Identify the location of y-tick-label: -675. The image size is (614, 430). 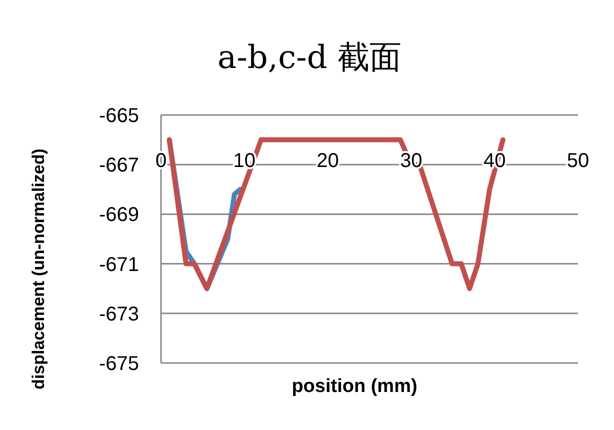
(118, 364).